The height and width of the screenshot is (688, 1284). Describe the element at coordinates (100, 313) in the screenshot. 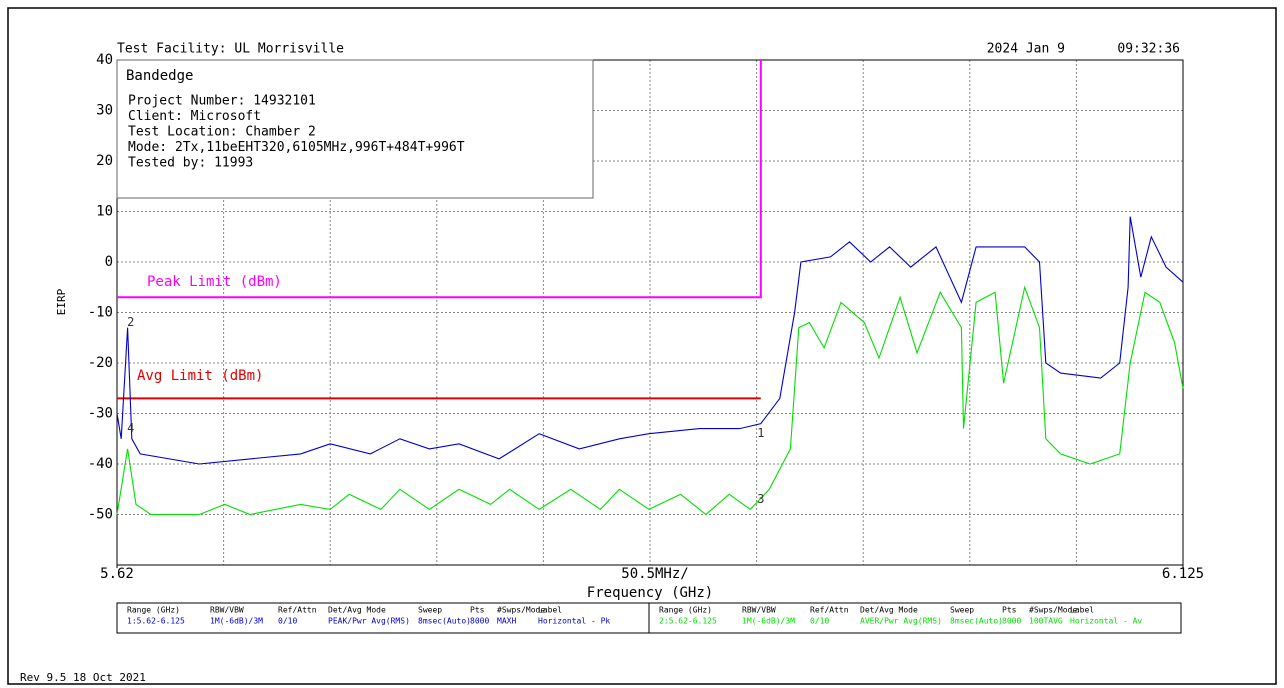

I see `y-tick-label: -10` at that location.